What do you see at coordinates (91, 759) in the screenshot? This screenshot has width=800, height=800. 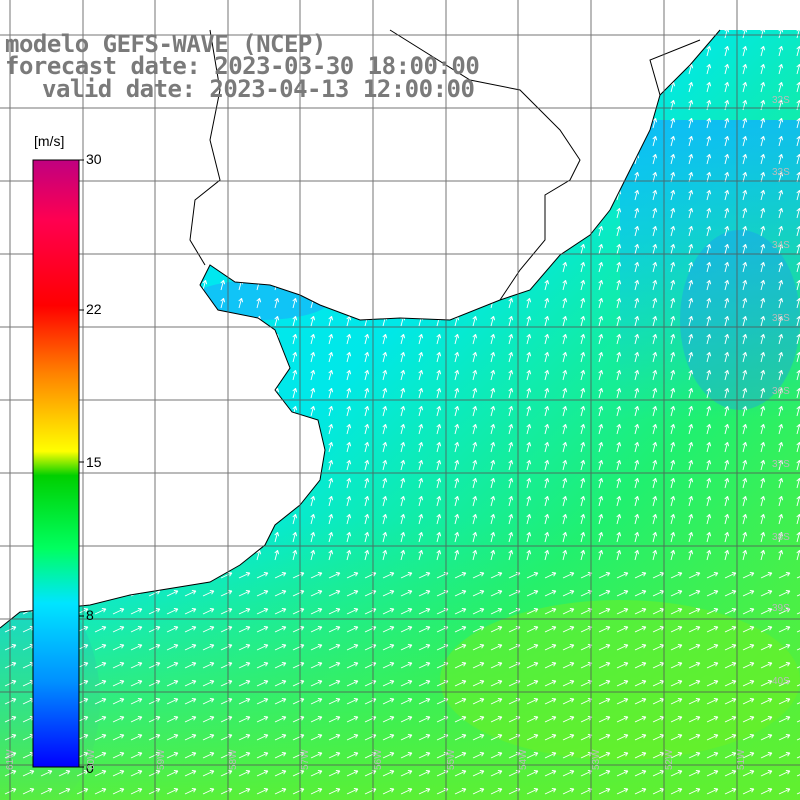 I see `lon-label: 60W` at bounding box center [91, 759].